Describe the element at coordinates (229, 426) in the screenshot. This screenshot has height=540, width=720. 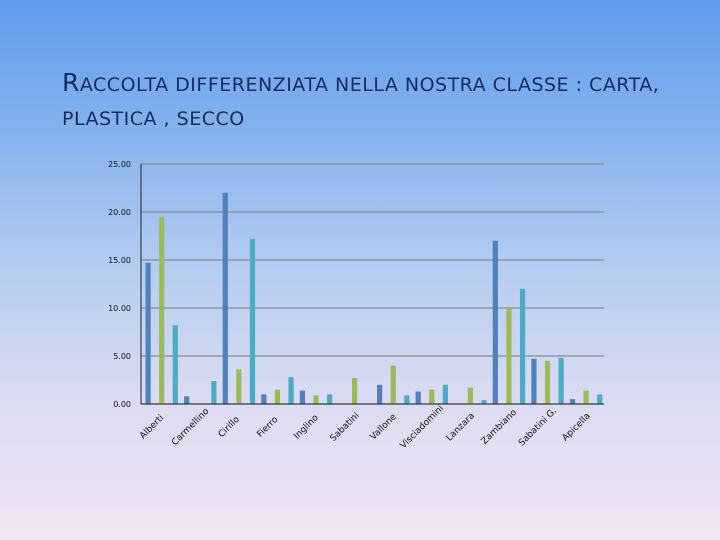
I see `x-tick-label: Cirillo` at that location.